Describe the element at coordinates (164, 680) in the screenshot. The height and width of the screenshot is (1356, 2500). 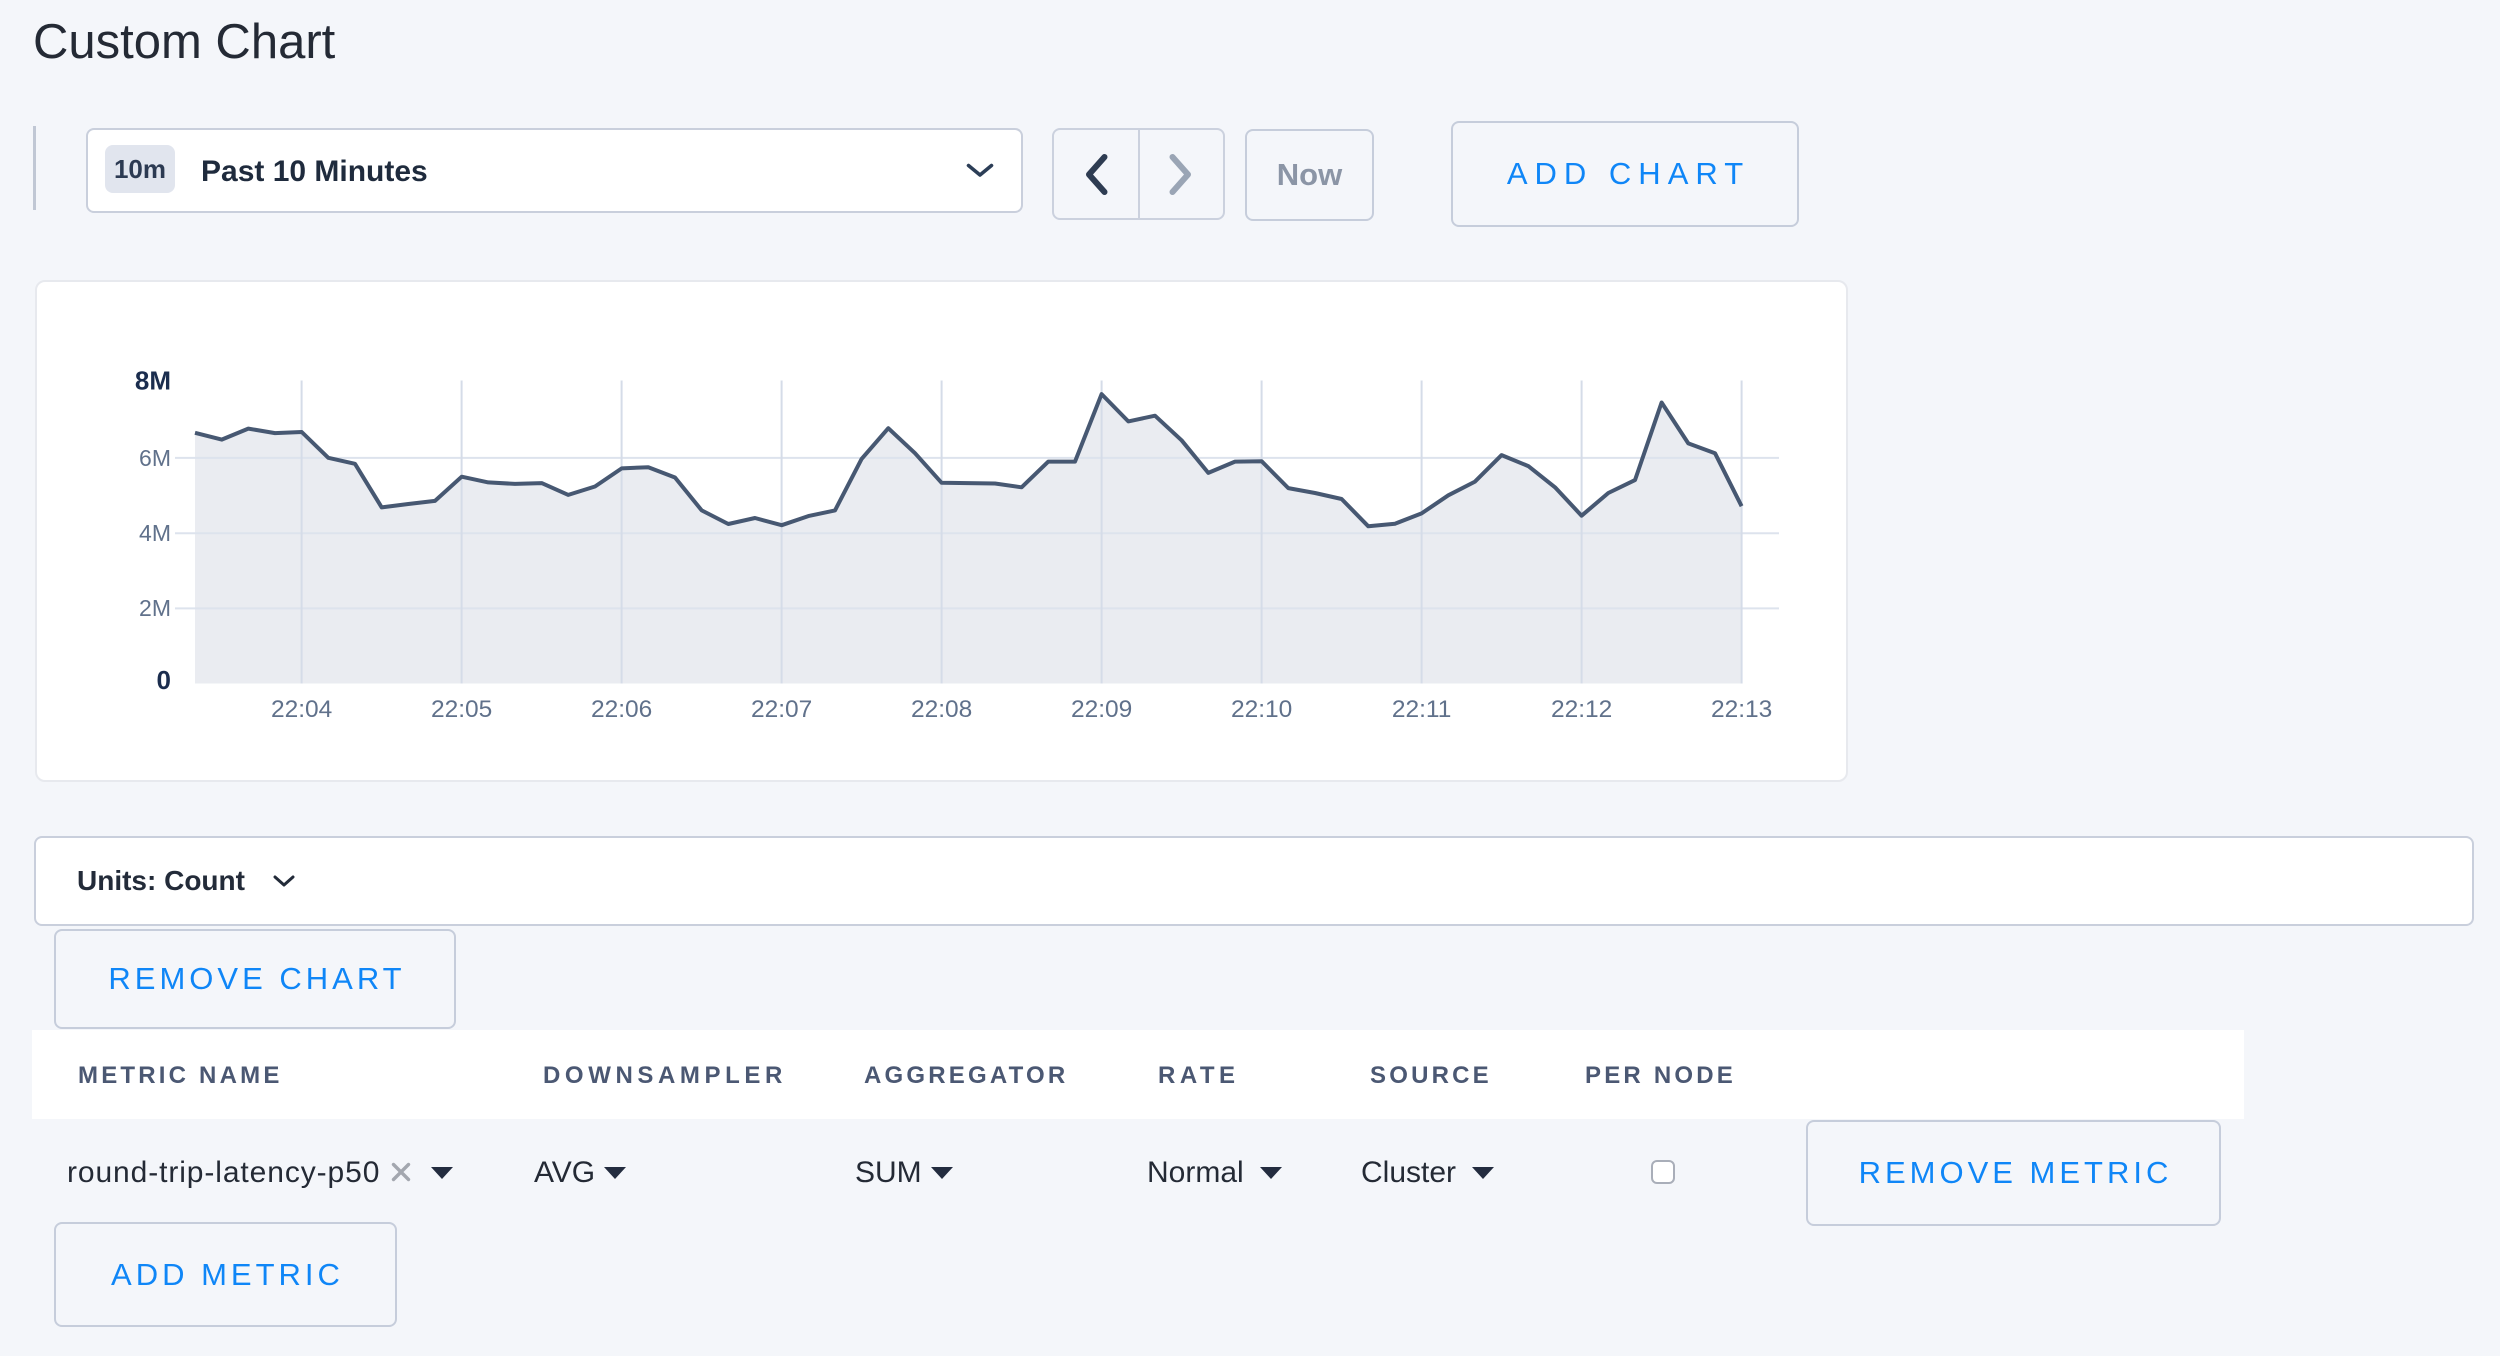
I see `svg-text: 0` at that location.